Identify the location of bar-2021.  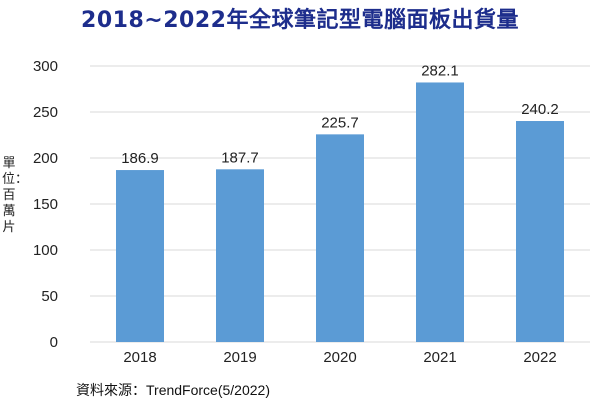
(440, 212).